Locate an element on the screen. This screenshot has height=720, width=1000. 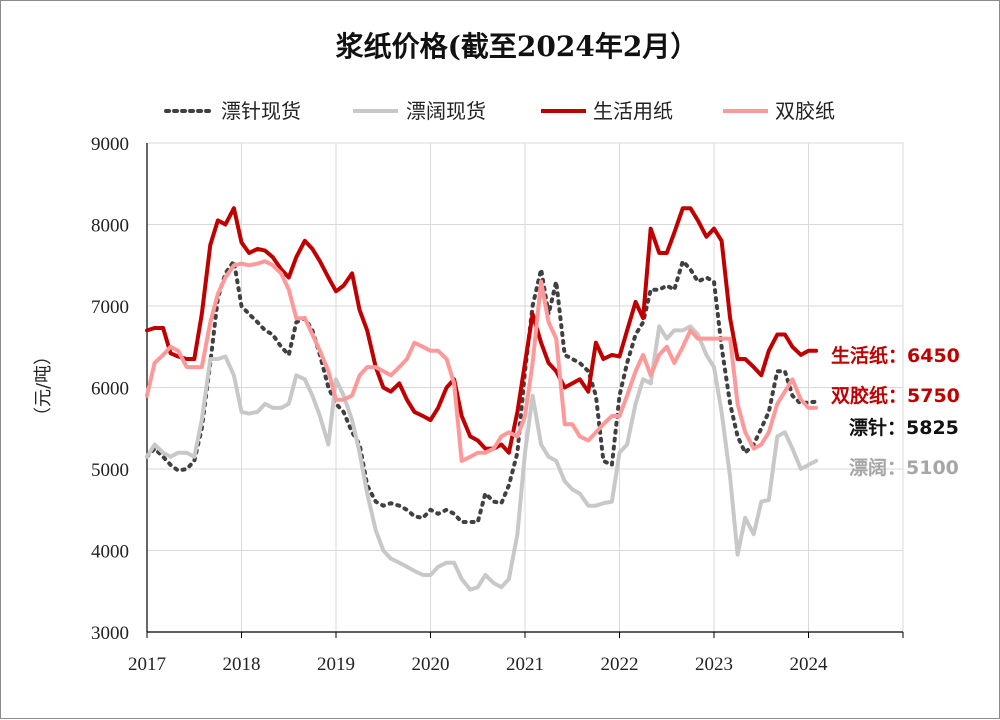
annotation-offset: 双胶纸：5750 is located at coordinates (895, 395).